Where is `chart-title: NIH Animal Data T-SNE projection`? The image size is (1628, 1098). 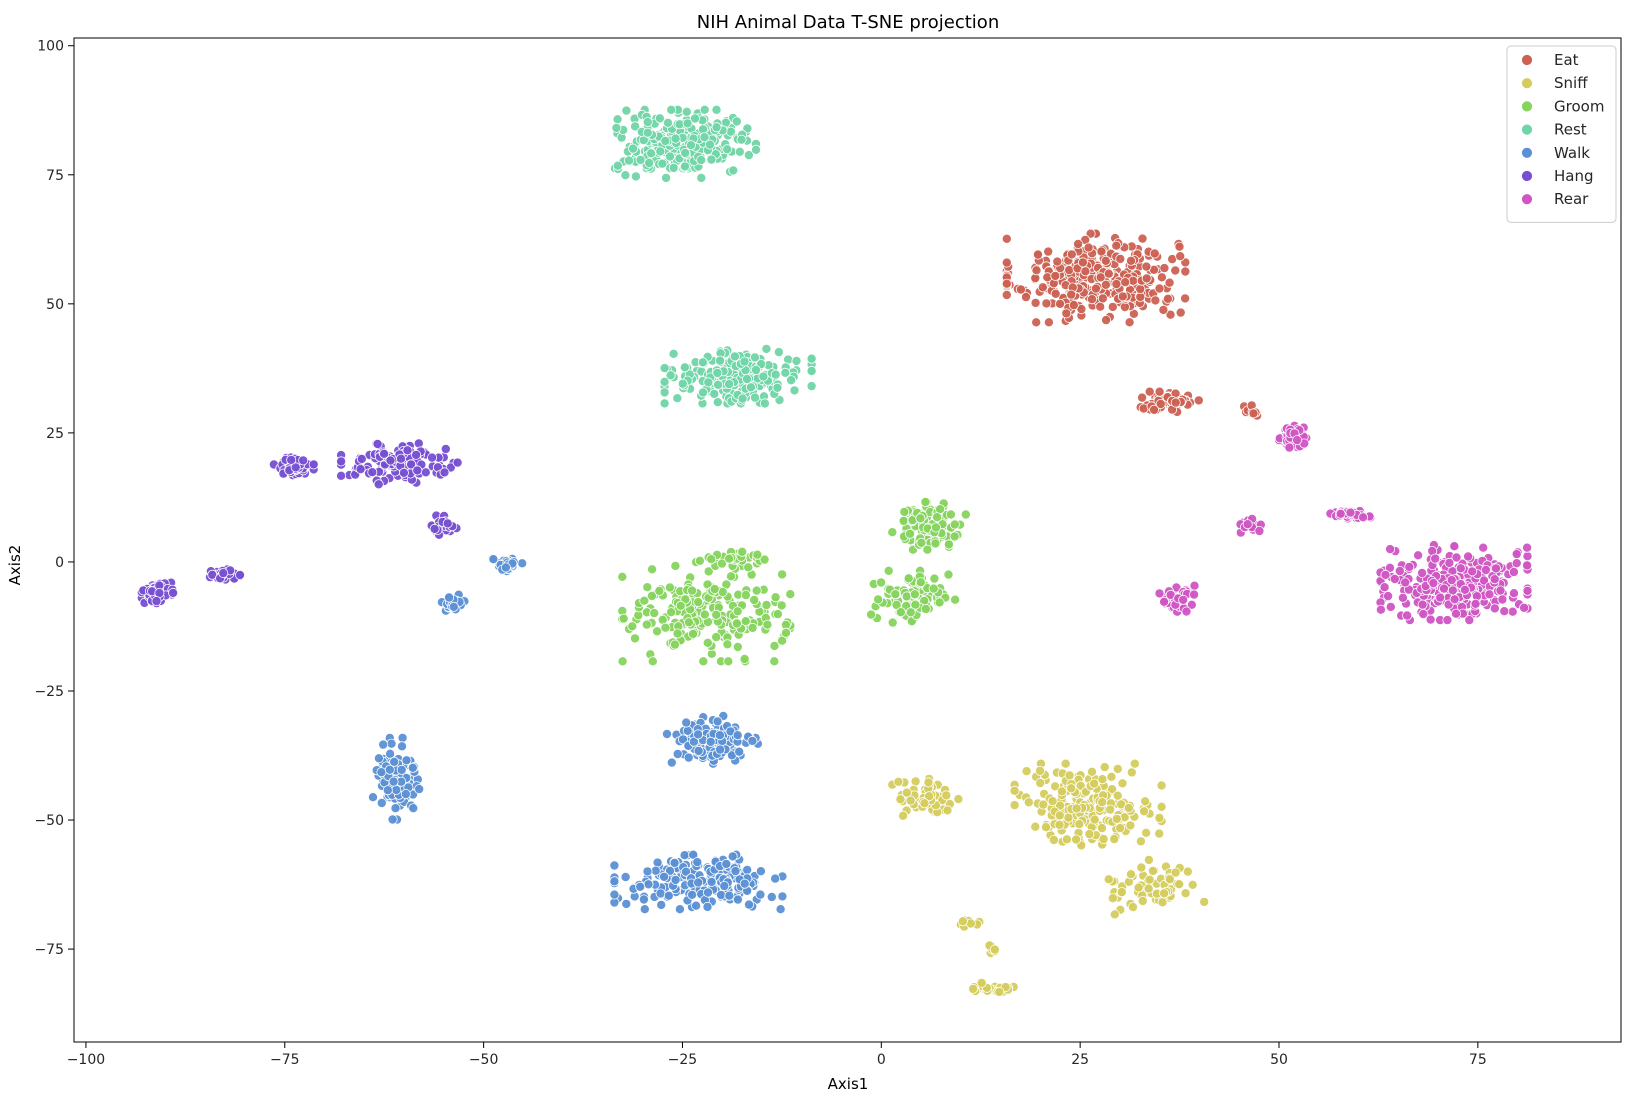
chart-title: NIH Animal Data T-SNE projection is located at coordinates (848, 22).